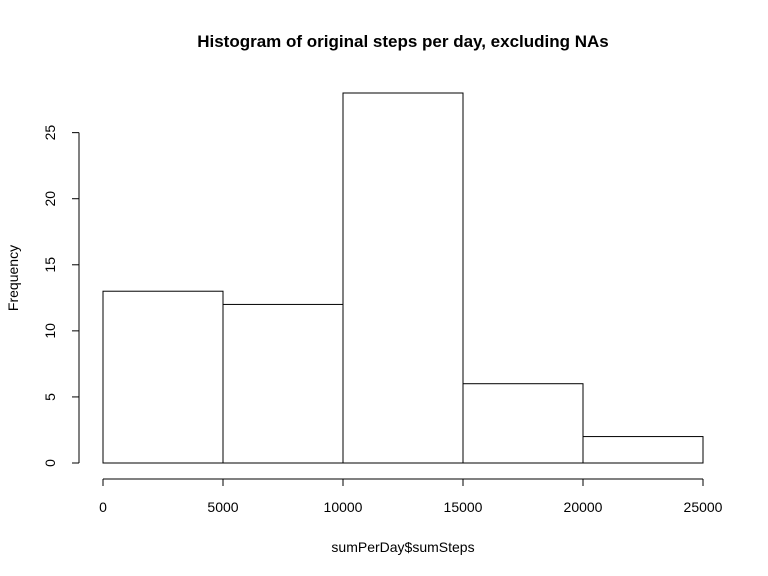  Describe the element at coordinates (50, 463) in the screenshot. I see `y-tick-label: 0` at that location.